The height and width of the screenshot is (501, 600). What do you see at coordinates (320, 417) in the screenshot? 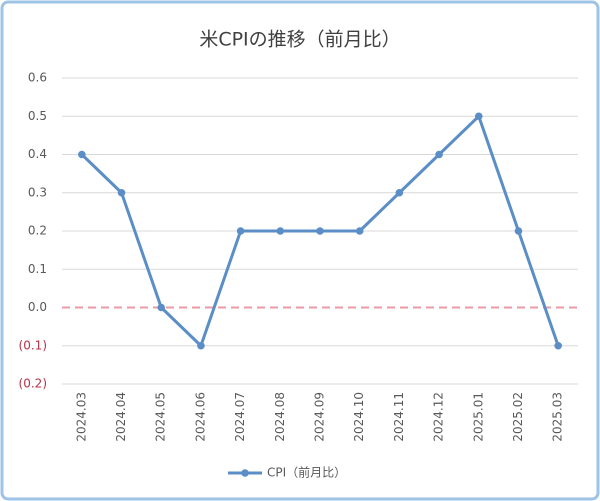
I see `x-tick-label: 2024.09` at bounding box center [320, 417].